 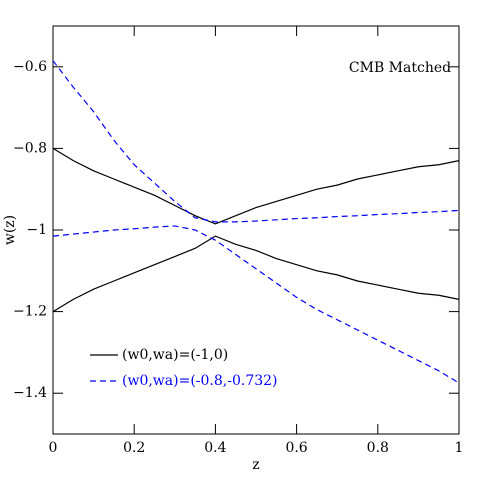 I want to click on y-tick-label: −1, so click(x=36, y=230).